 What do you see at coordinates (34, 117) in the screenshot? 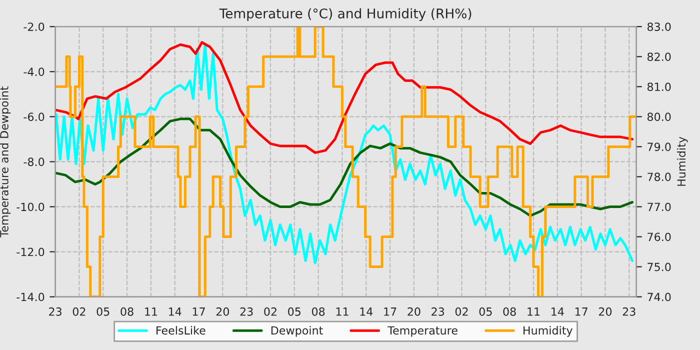
I see `y-tick-label: -6.0` at bounding box center [34, 117].